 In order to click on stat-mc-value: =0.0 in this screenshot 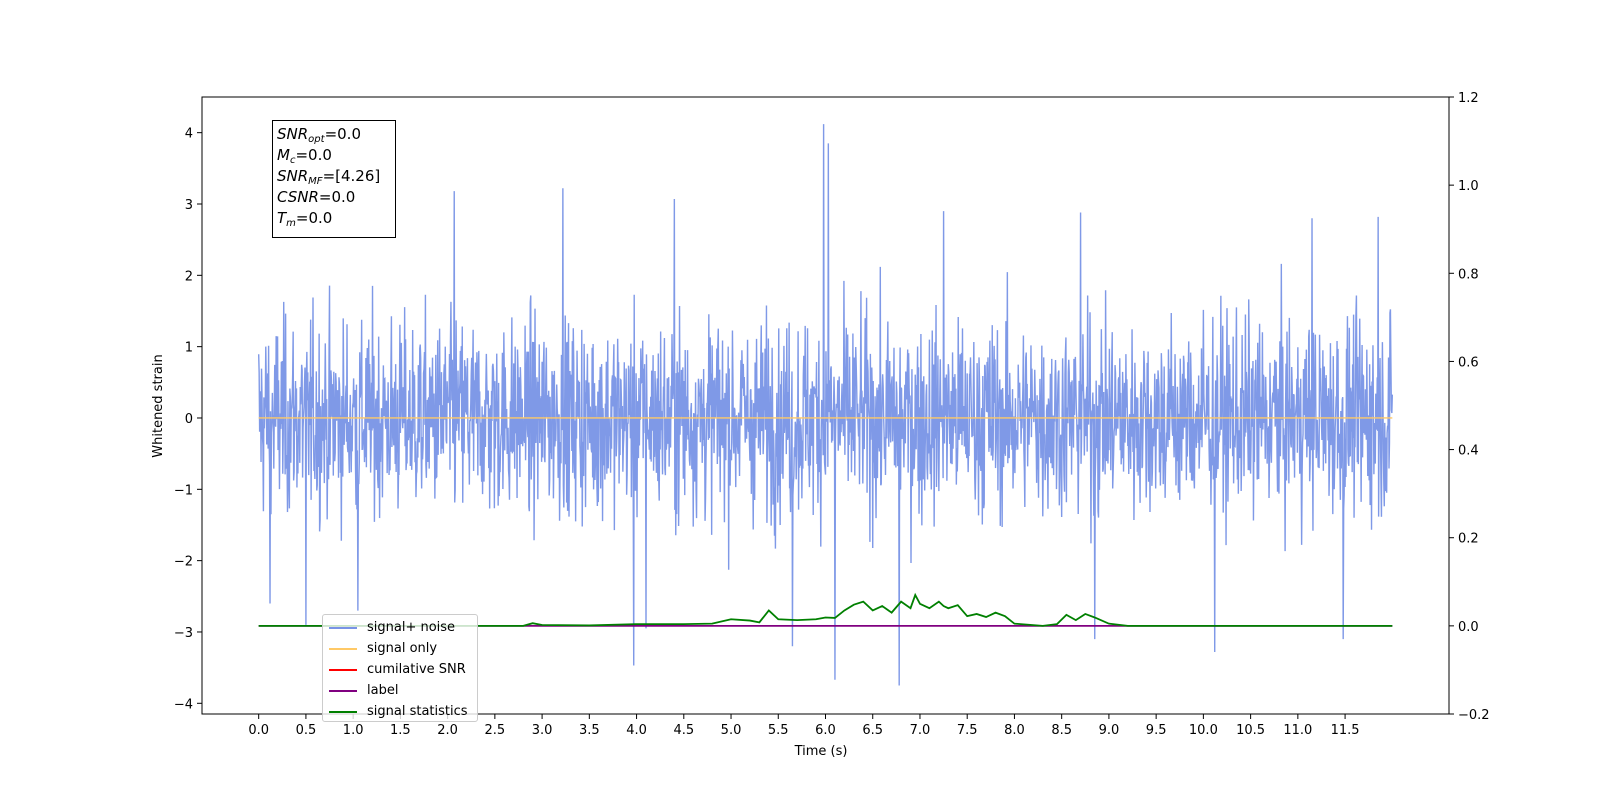, I will do `click(313, 155)`.